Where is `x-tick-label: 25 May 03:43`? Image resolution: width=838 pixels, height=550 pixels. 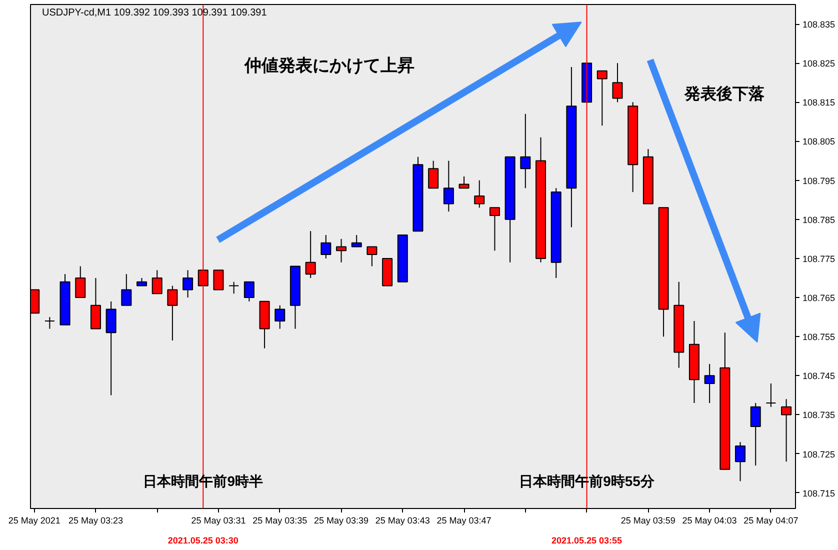 x-tick-label: 25 May 03:43 is located at coordinates (402, 521).